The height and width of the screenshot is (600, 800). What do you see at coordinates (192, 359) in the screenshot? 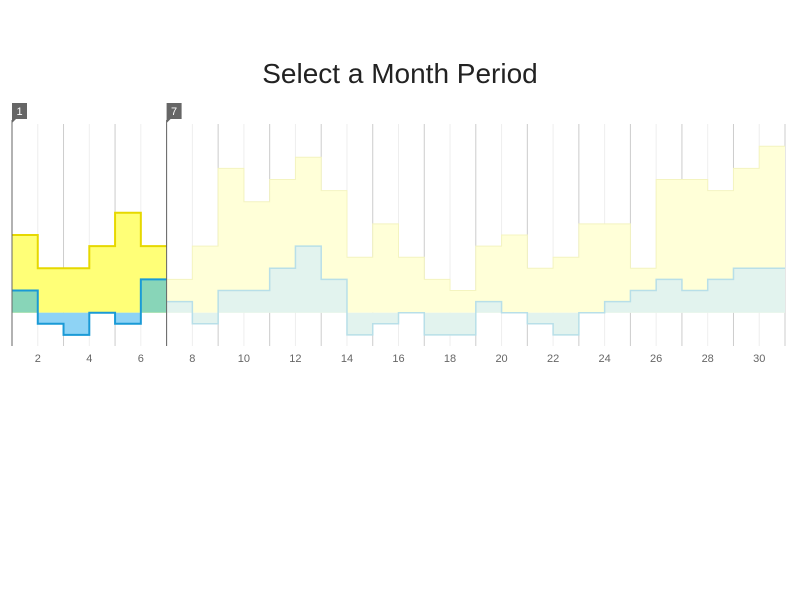
I see `x-tick-label: 8` at bounding box center [192, 359].